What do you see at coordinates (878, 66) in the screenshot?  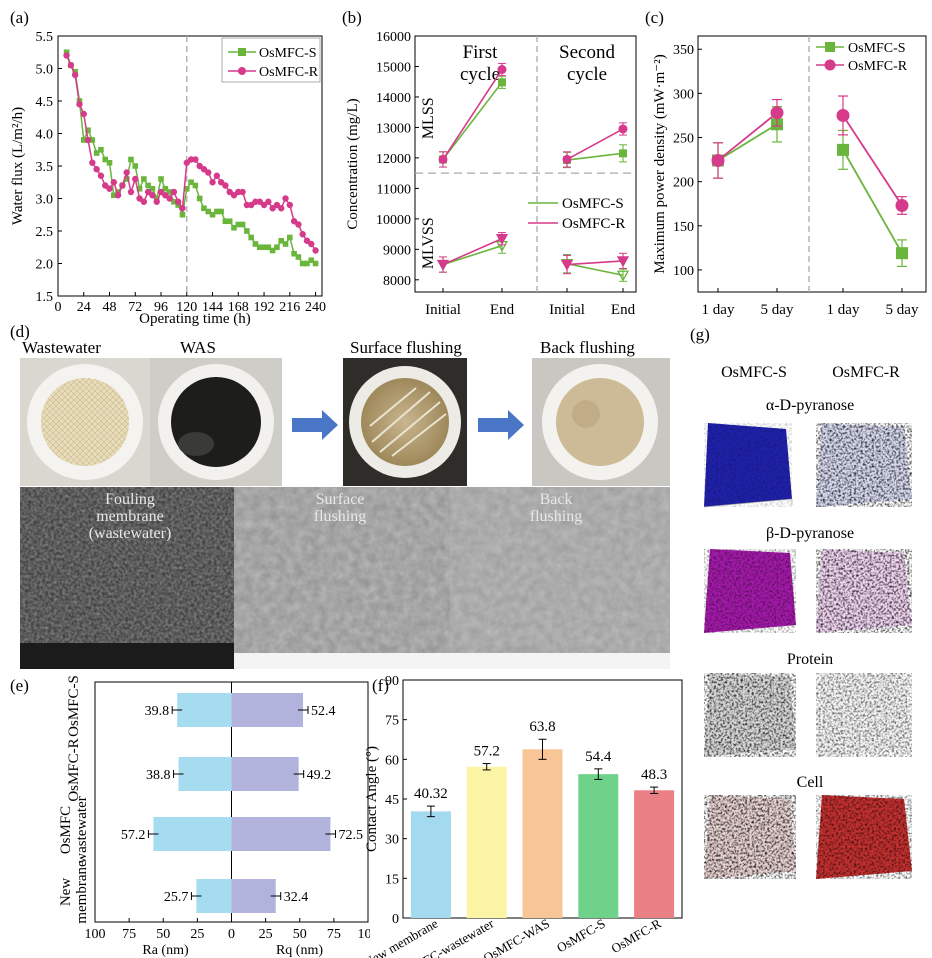 I see `legend-label: OsMFC-R` at bounding box center [878, 66].